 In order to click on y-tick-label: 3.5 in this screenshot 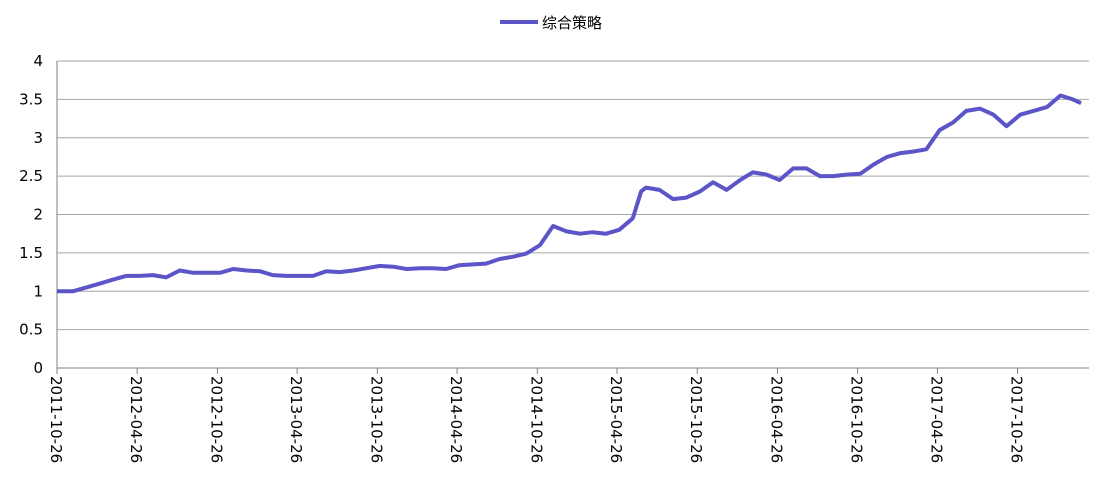, I will do `click(31, 99)`.